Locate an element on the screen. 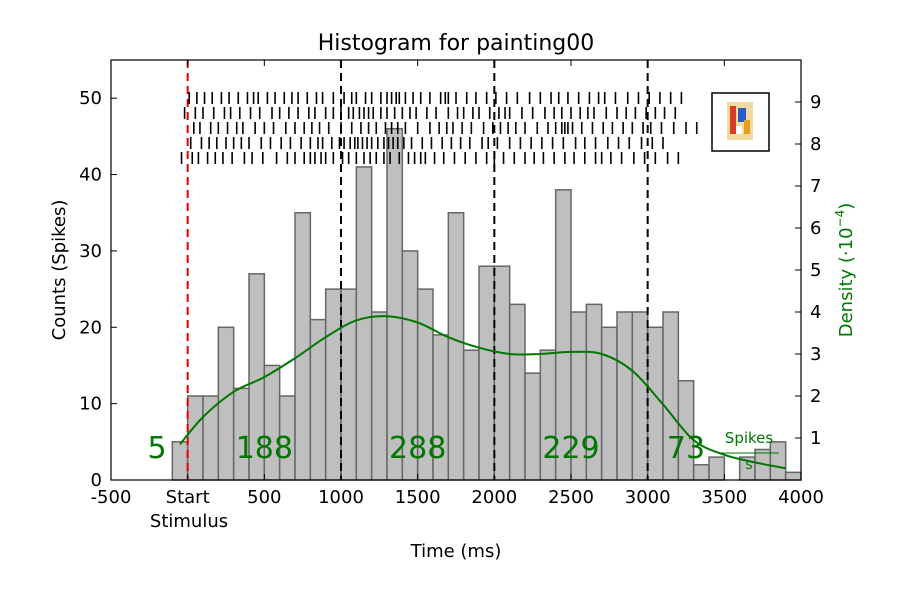 Image resolution: width=900 pixels, height=604 pixels. y2-axis-ticks: 1 2 3 4 5 6 7 8 9 is located at coordinates (808, 270).